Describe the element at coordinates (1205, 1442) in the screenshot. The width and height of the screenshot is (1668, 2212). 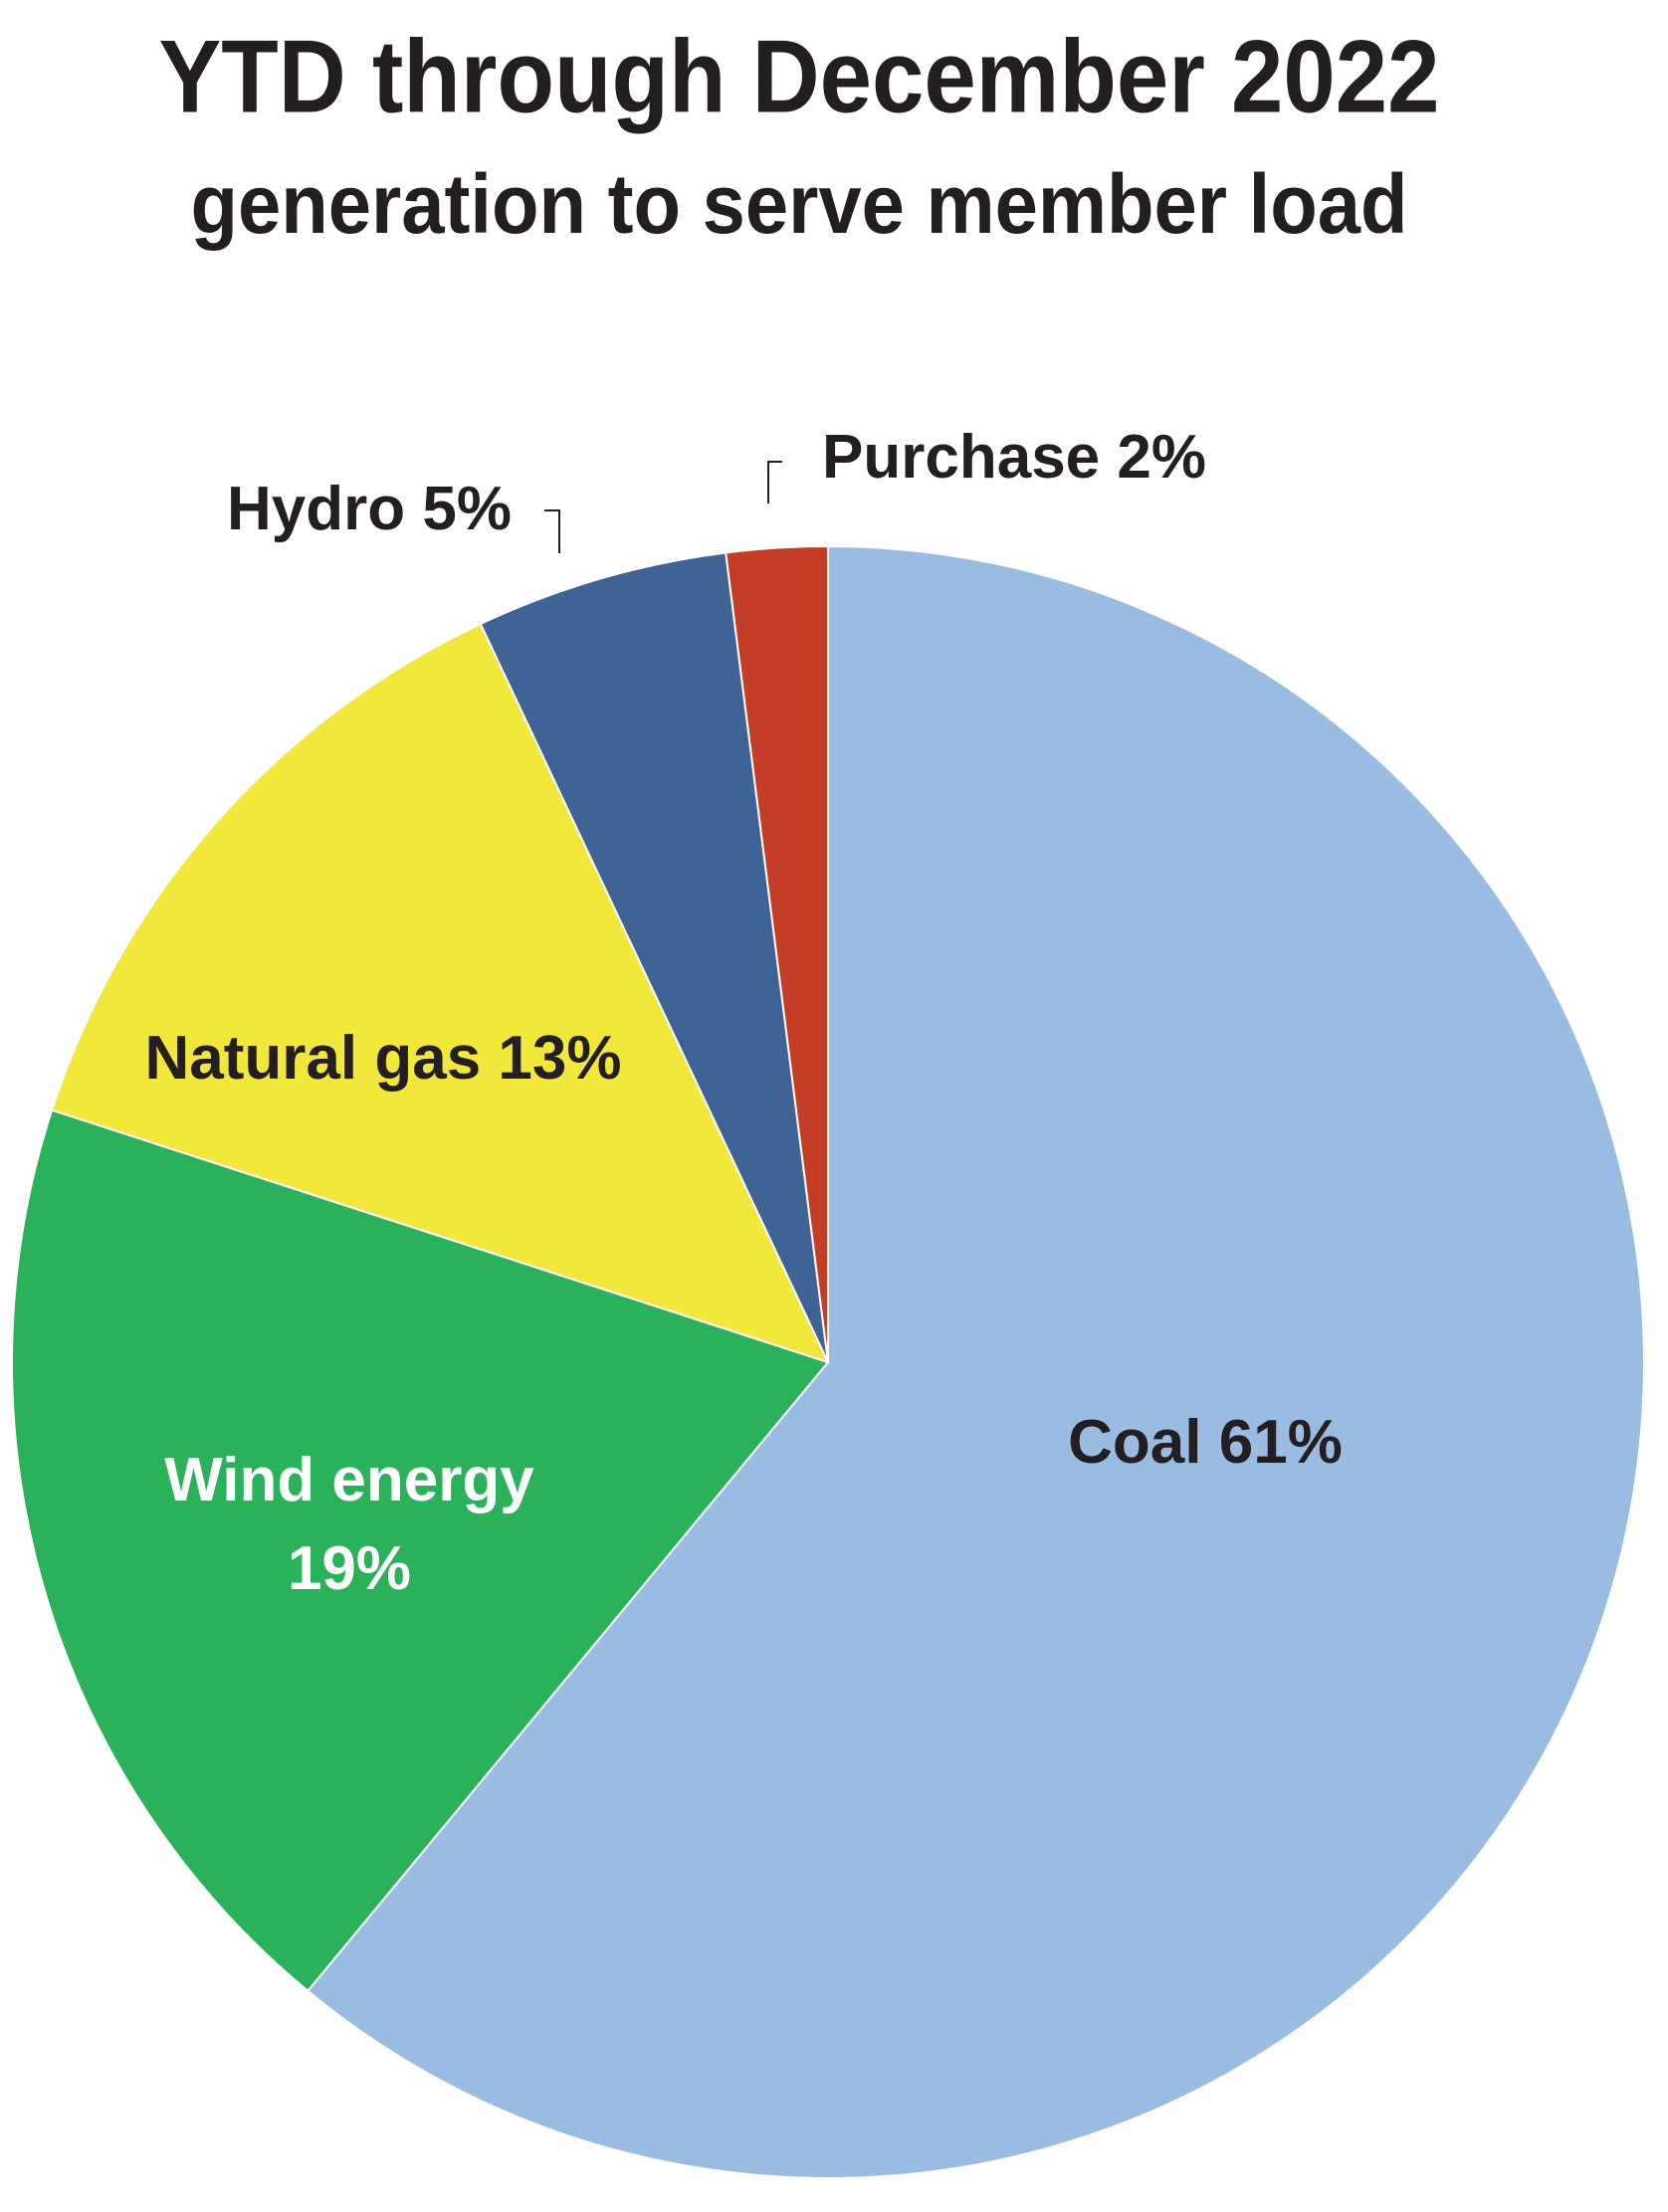
I see `slice-label: Coal 61%` at that location.